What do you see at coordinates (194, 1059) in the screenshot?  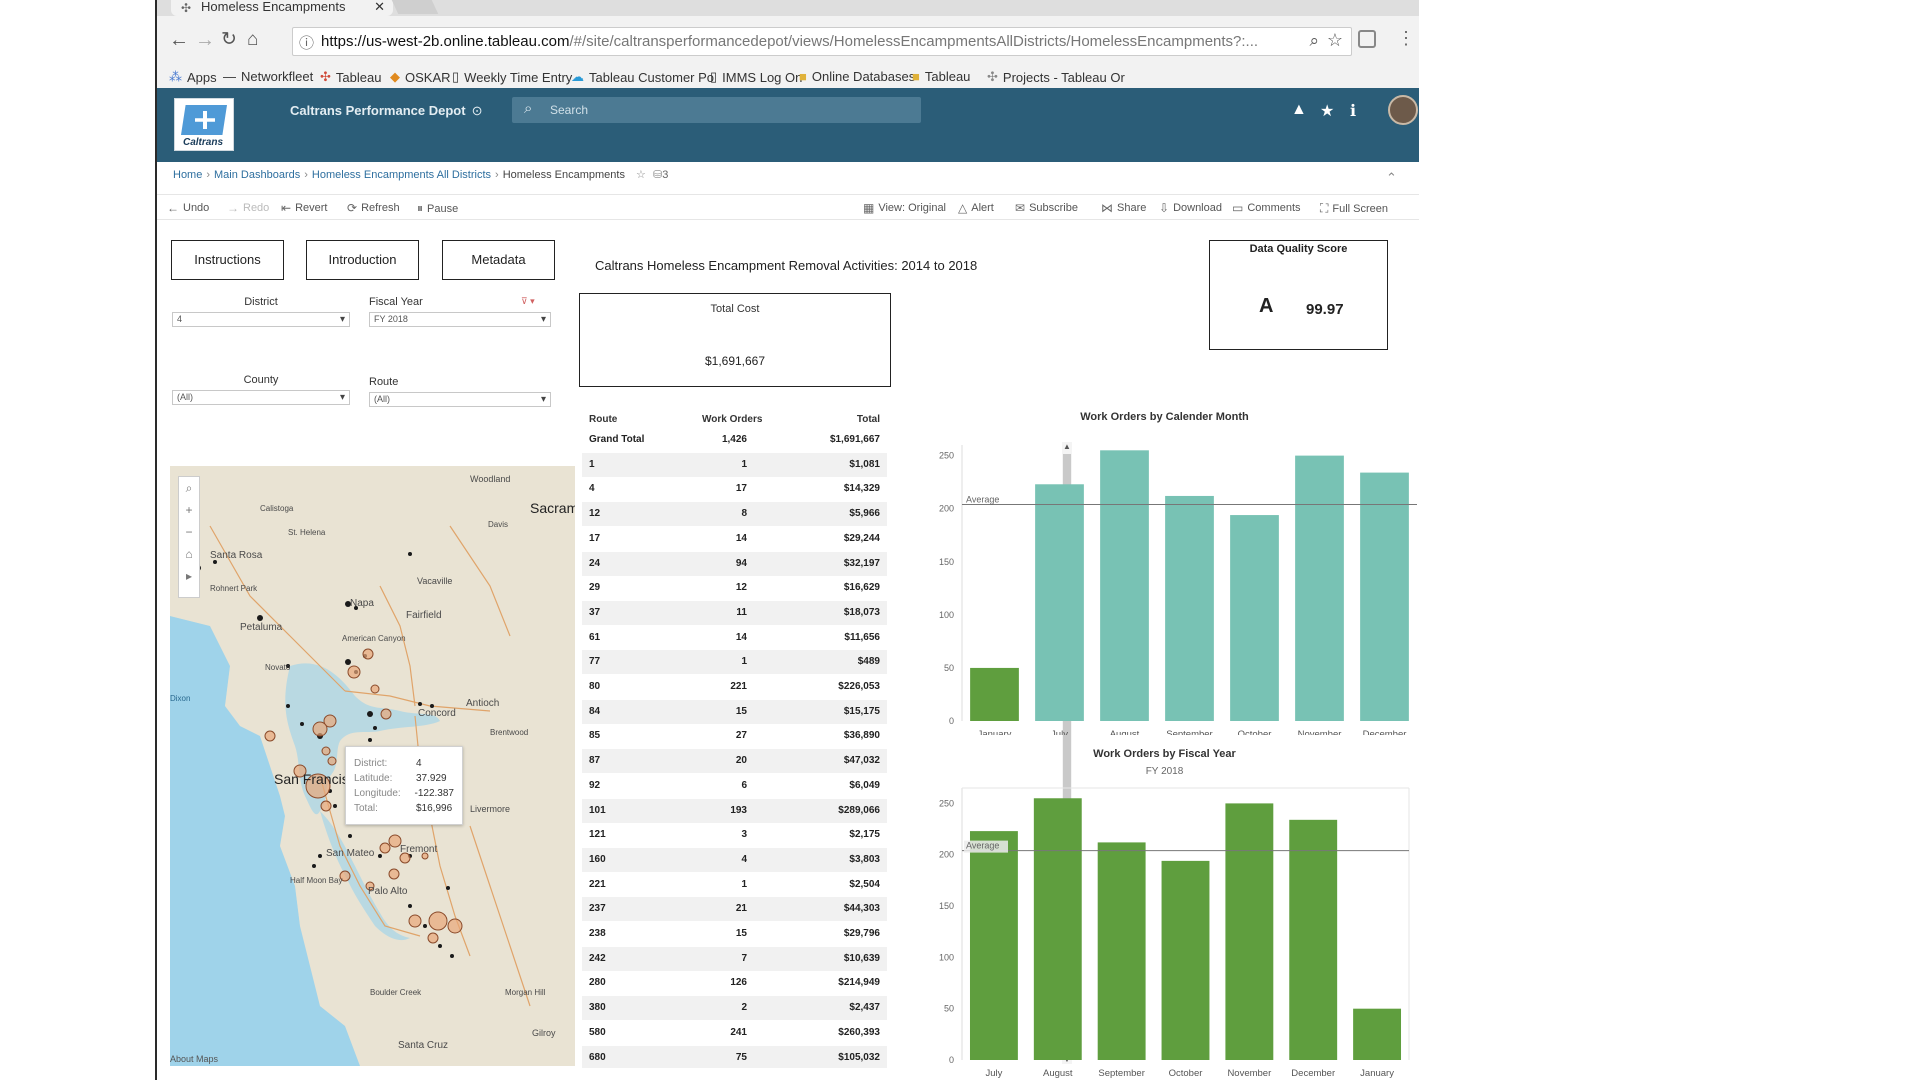 I see `map-attribution: About Maps` at bounding box center [194, 1059].